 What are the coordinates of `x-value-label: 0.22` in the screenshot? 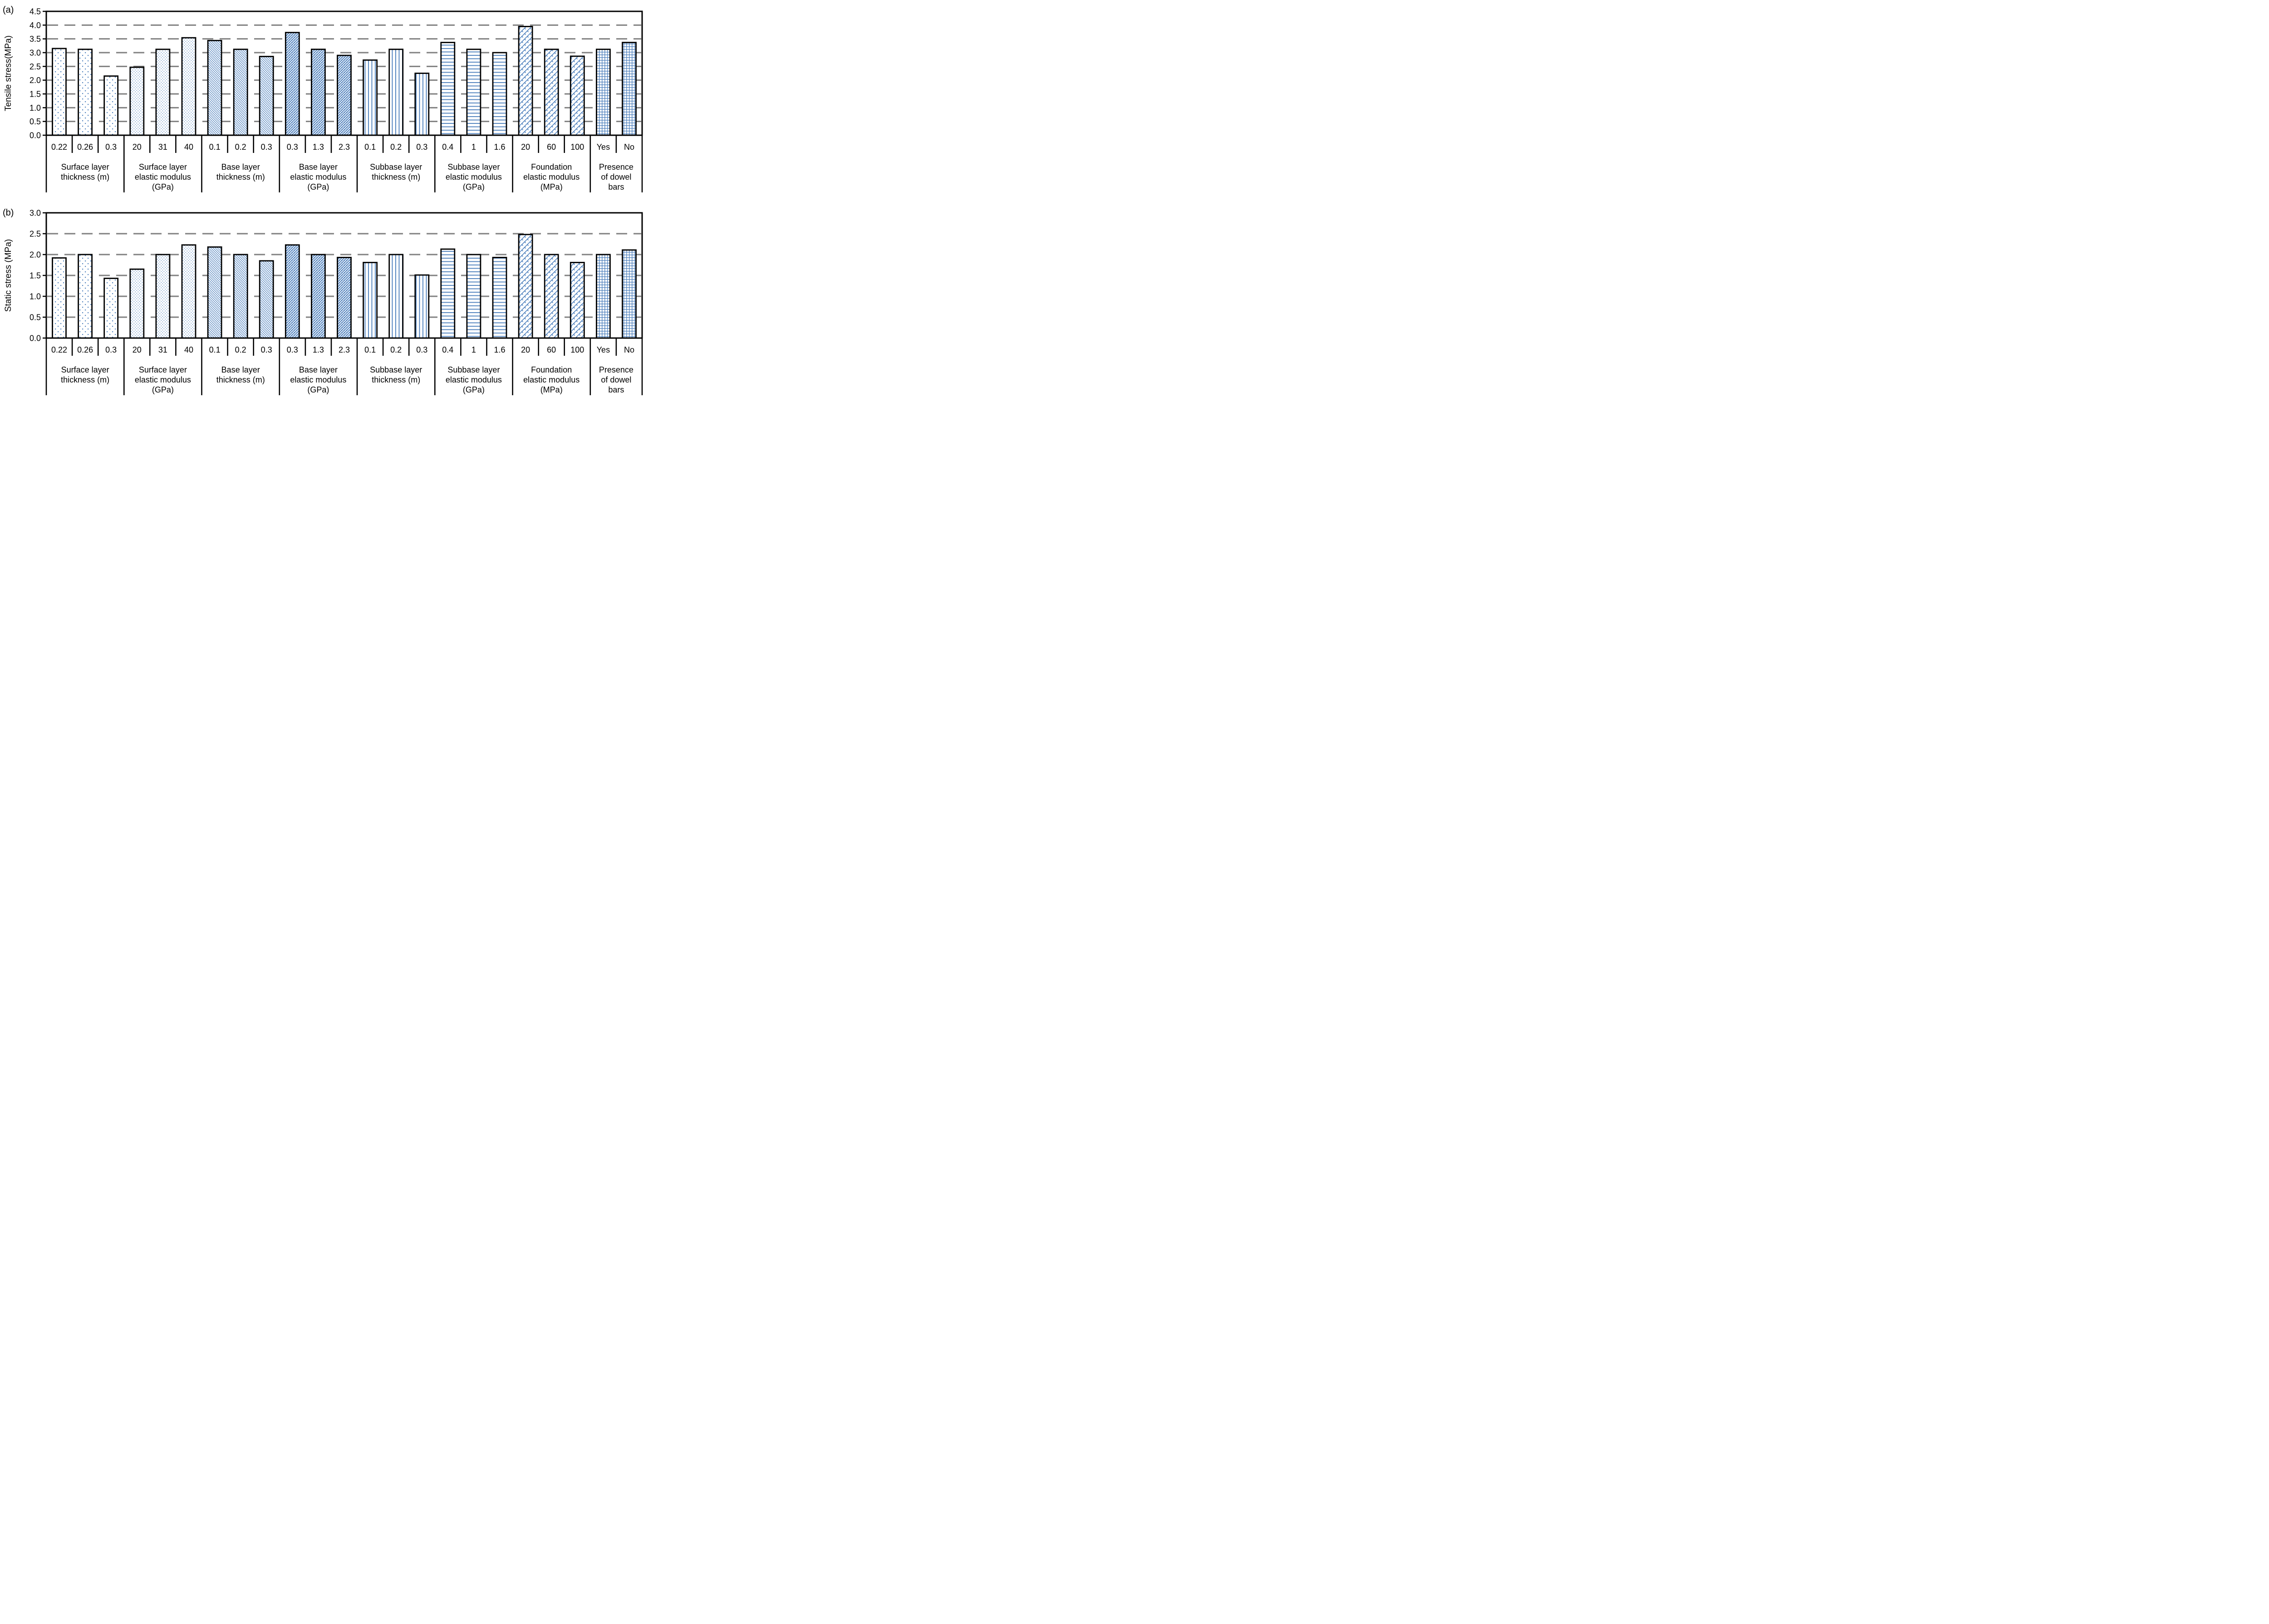 It's located at (59, 147).